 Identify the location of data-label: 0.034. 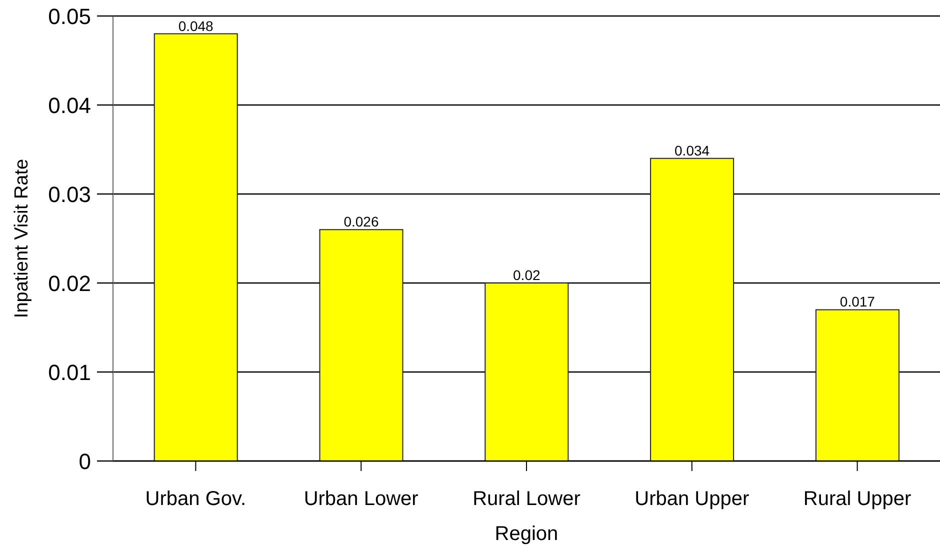
(692, 150).